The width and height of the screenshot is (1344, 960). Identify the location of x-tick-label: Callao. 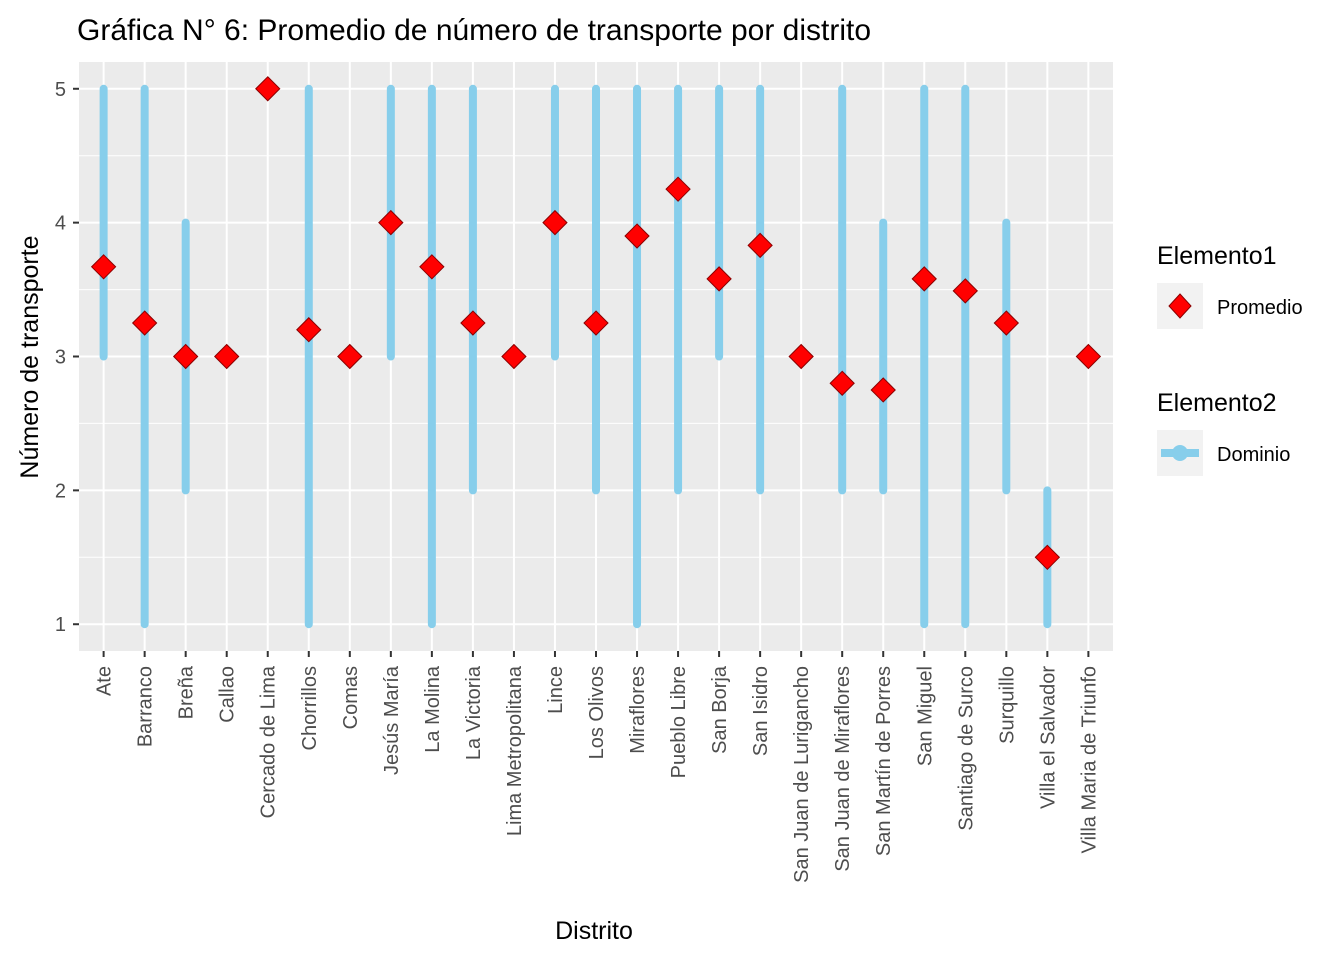
(228, 694).